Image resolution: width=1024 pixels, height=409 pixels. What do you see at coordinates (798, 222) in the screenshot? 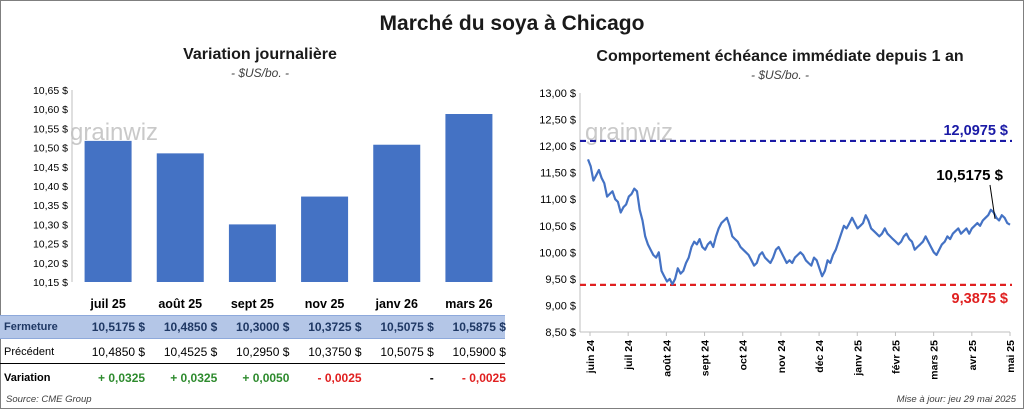
I see `price-series-line` at bounding box center [798, 222].